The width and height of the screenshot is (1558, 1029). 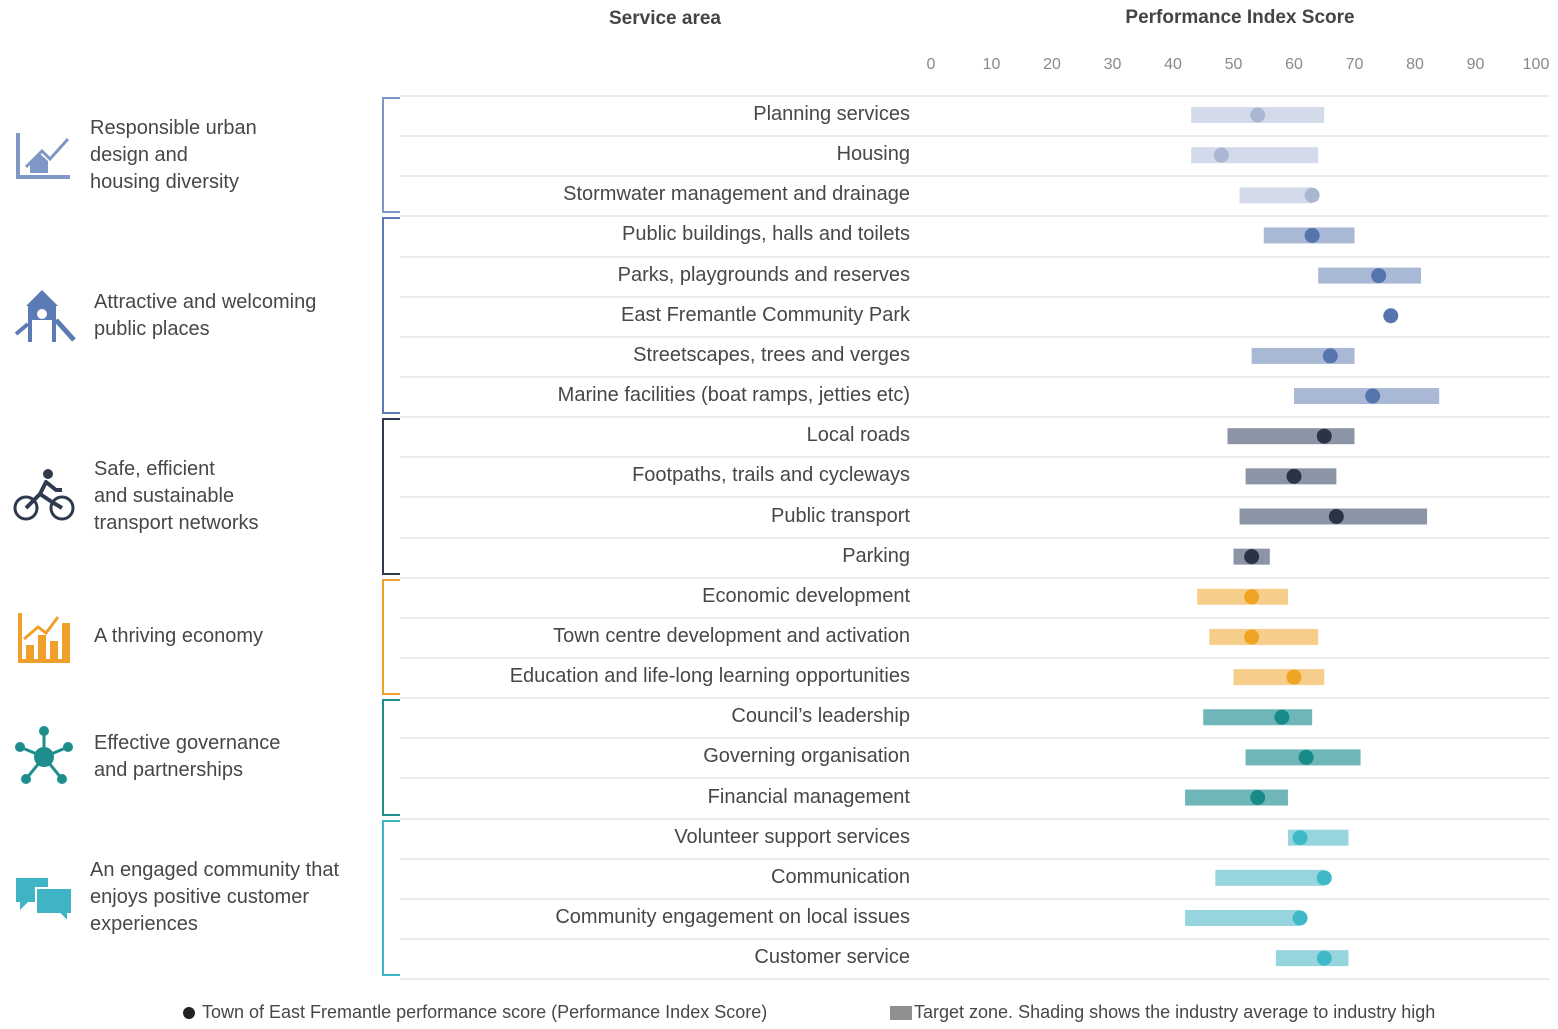 What do you see at coordinates (164, 495) in the screenshot?
I see `theme-label-line: and sustainable` at bounding box center [164, 495].